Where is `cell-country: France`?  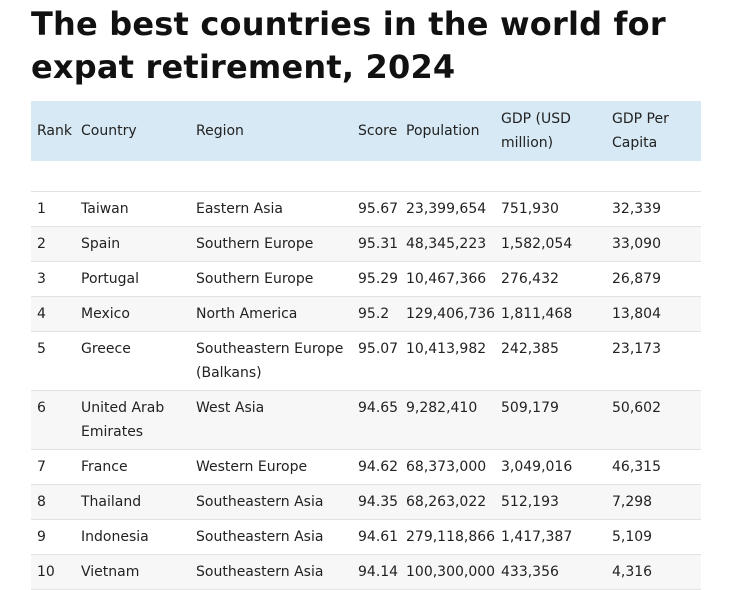
cell-country: France is located at coordinates (132, 467).